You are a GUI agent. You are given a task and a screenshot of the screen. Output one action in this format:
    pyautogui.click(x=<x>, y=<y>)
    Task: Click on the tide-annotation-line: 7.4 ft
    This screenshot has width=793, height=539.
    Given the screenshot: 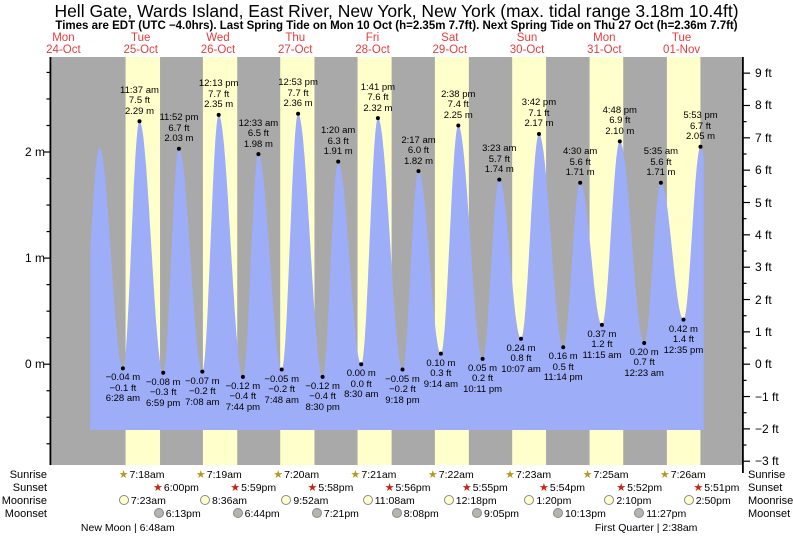 What is the action you would take?
    pyautogui.click(x=458, y=105)
    